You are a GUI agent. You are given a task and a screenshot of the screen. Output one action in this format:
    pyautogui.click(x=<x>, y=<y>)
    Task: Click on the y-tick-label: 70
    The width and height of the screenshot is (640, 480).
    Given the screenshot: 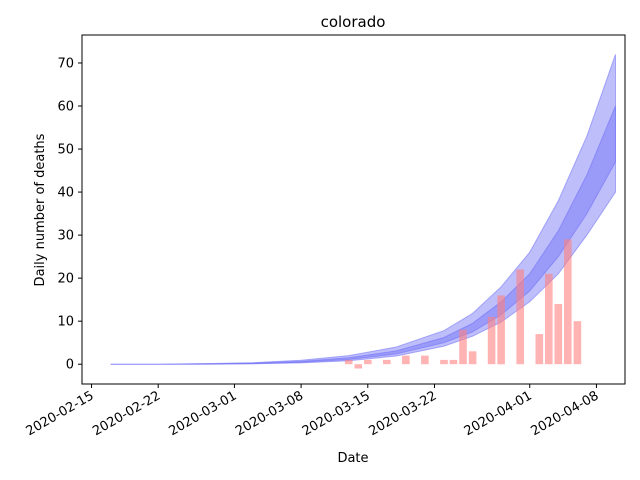 What is the action you would take?
    pyautogui.click(x=65, y=63)
    